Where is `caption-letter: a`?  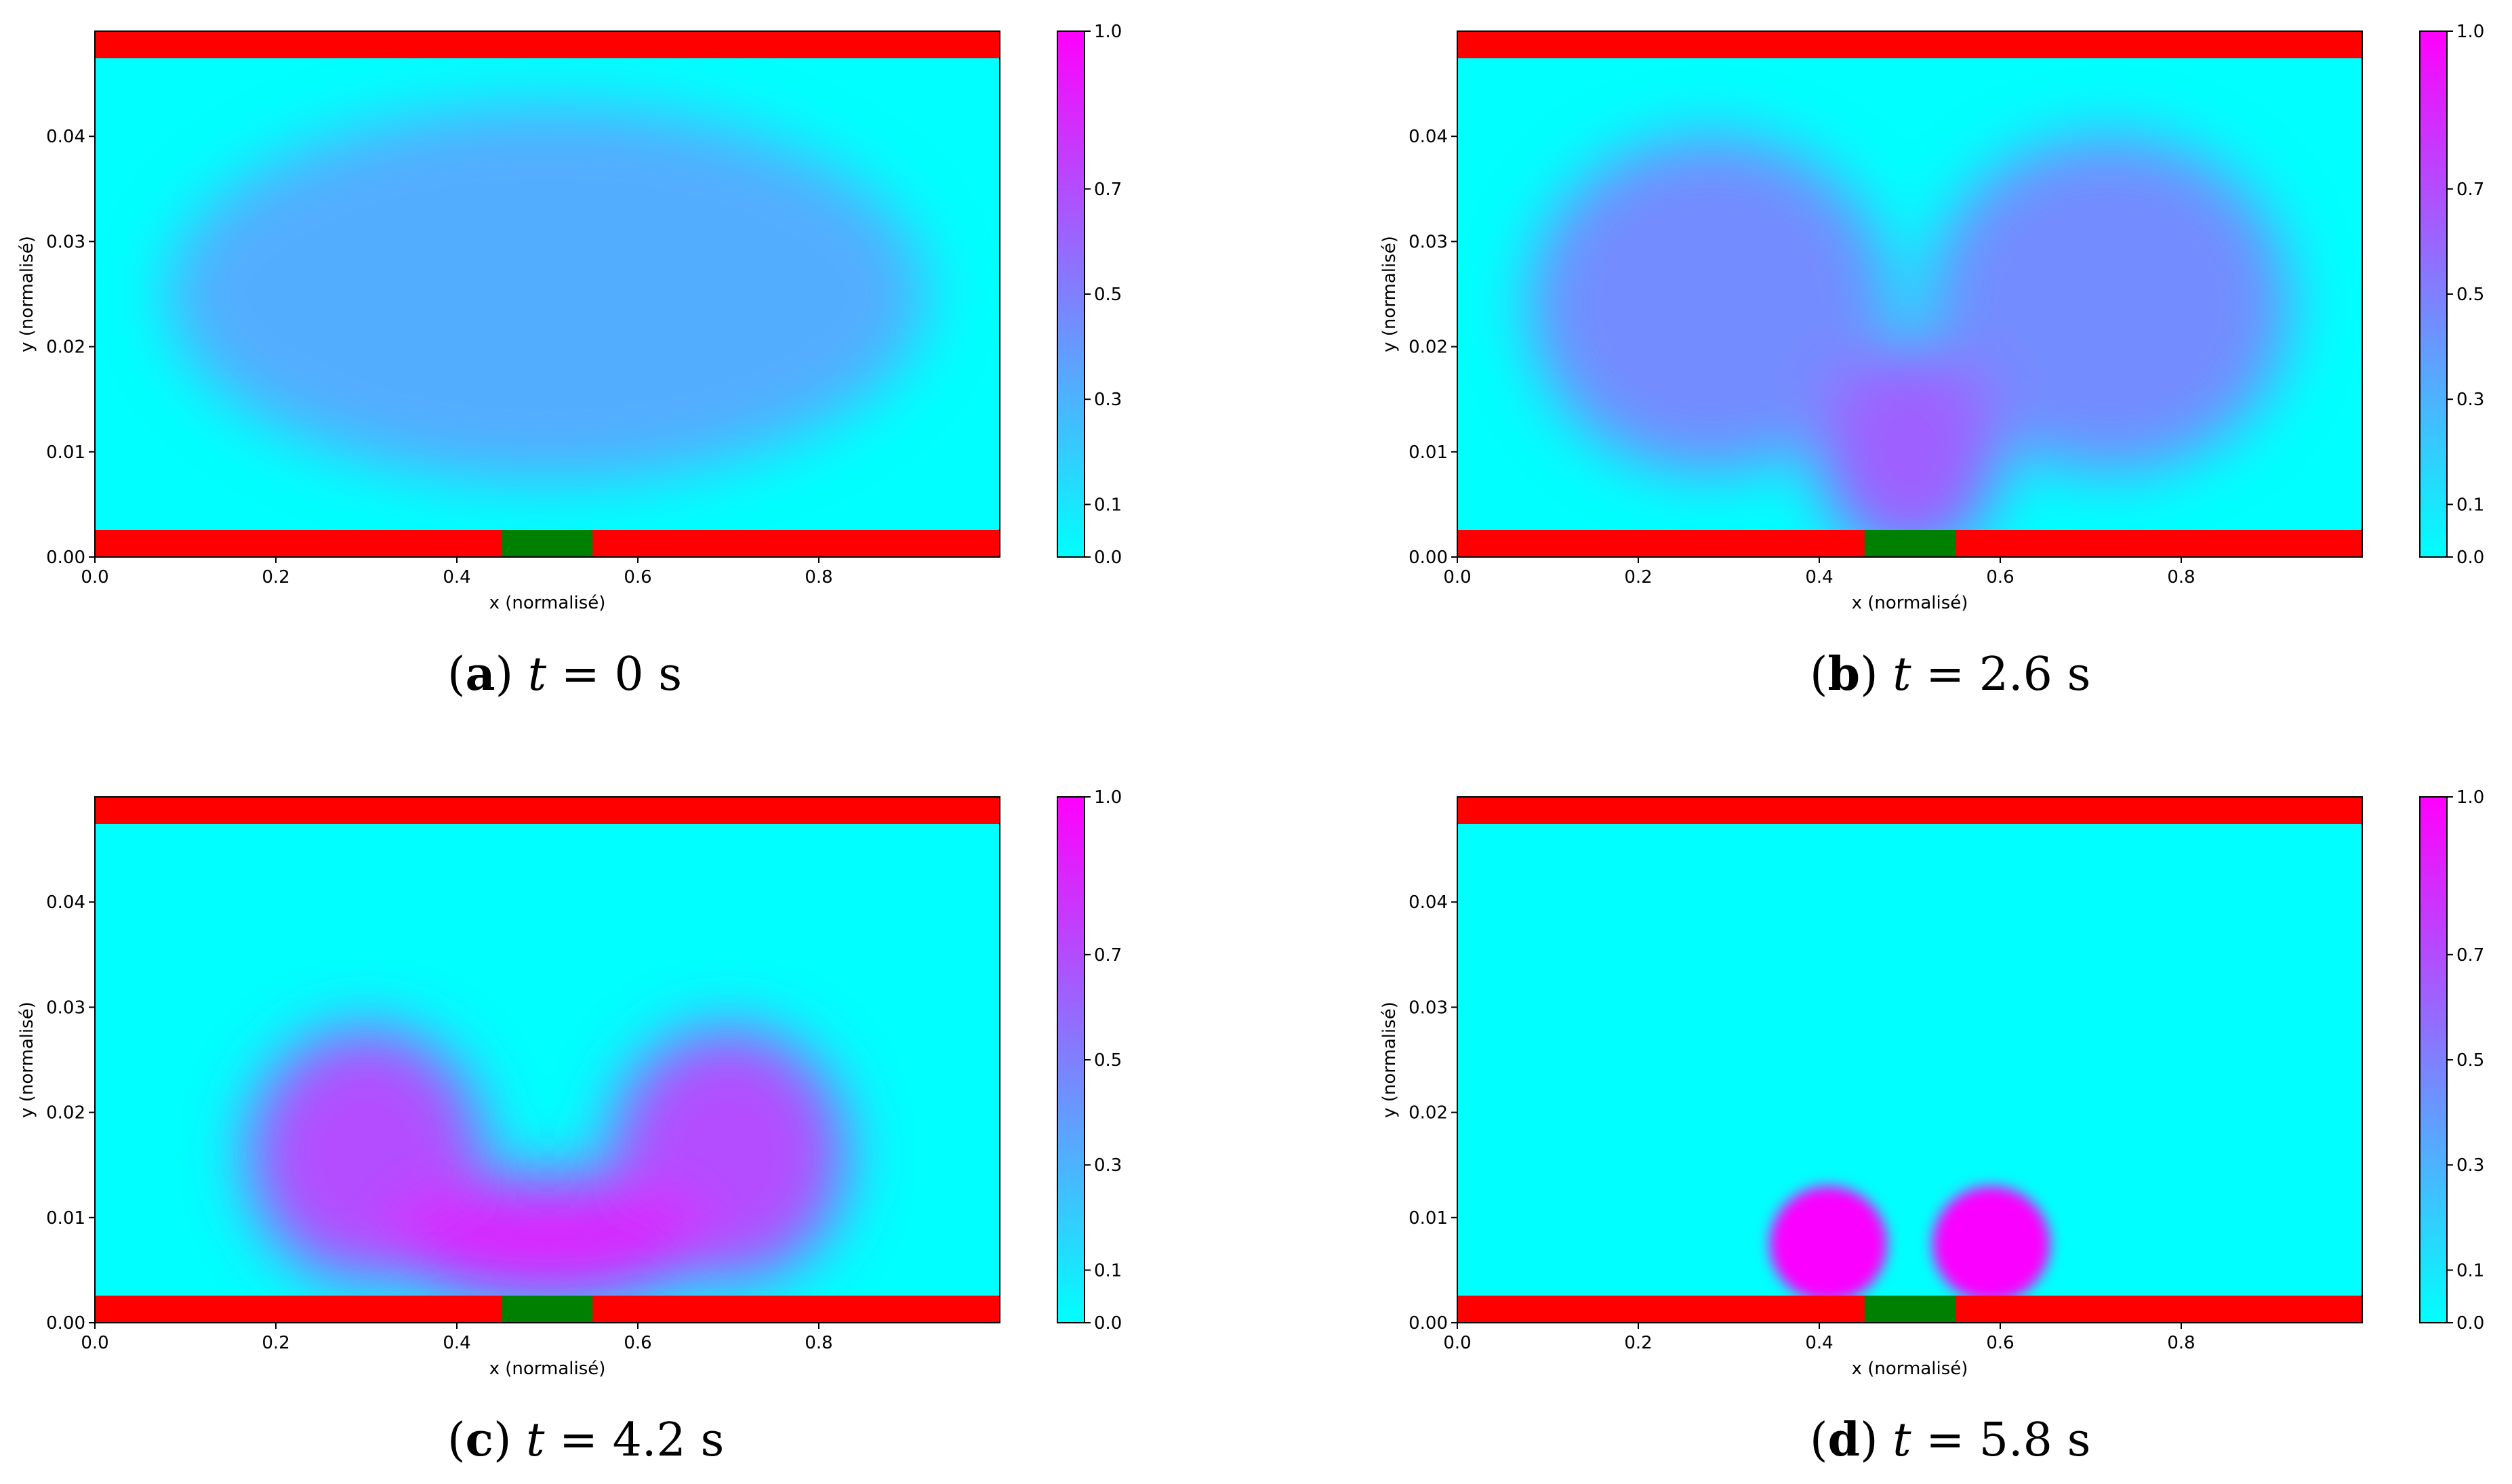
caption-letter: a is located at coordinates (480, 674).